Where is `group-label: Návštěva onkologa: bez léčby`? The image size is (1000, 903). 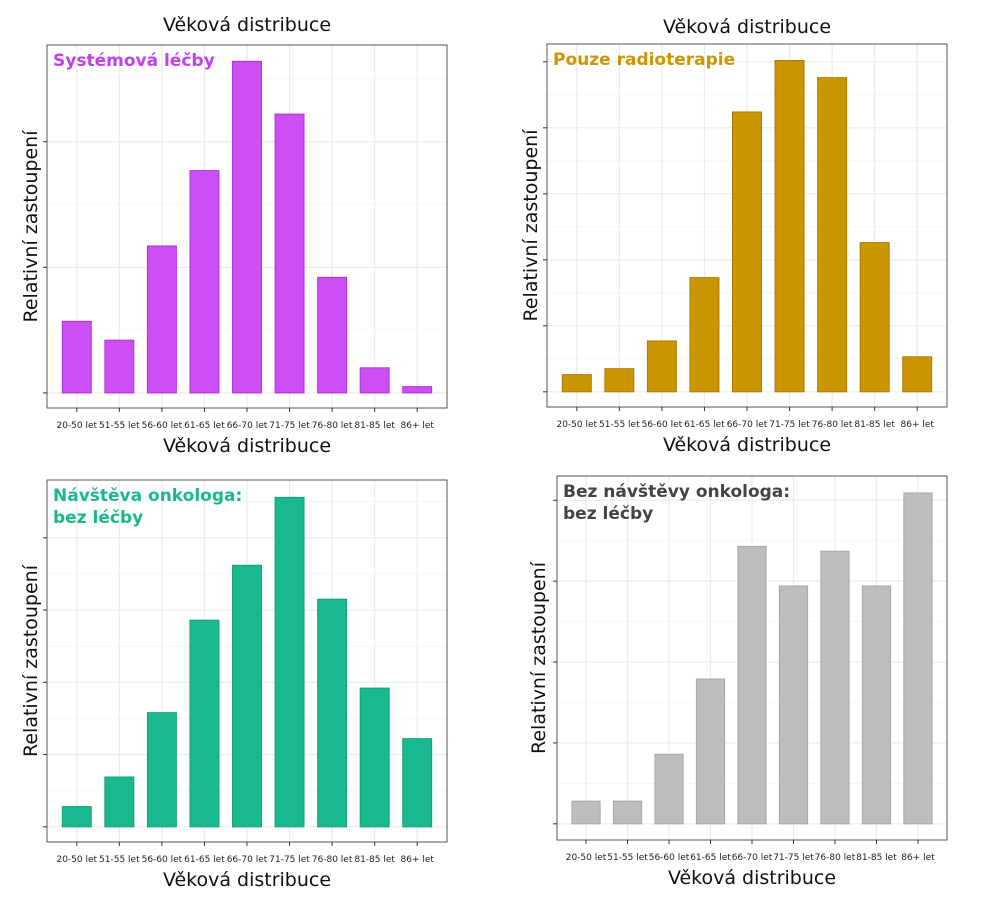
group-label: Návštěva onkologa: bez léčby is located at coordinates (147, 507).